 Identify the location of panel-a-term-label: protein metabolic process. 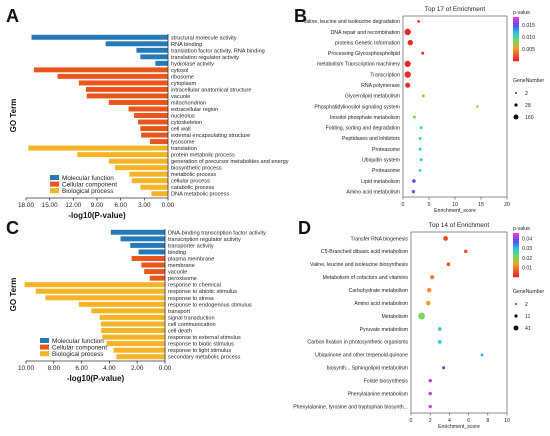
(203, 156).